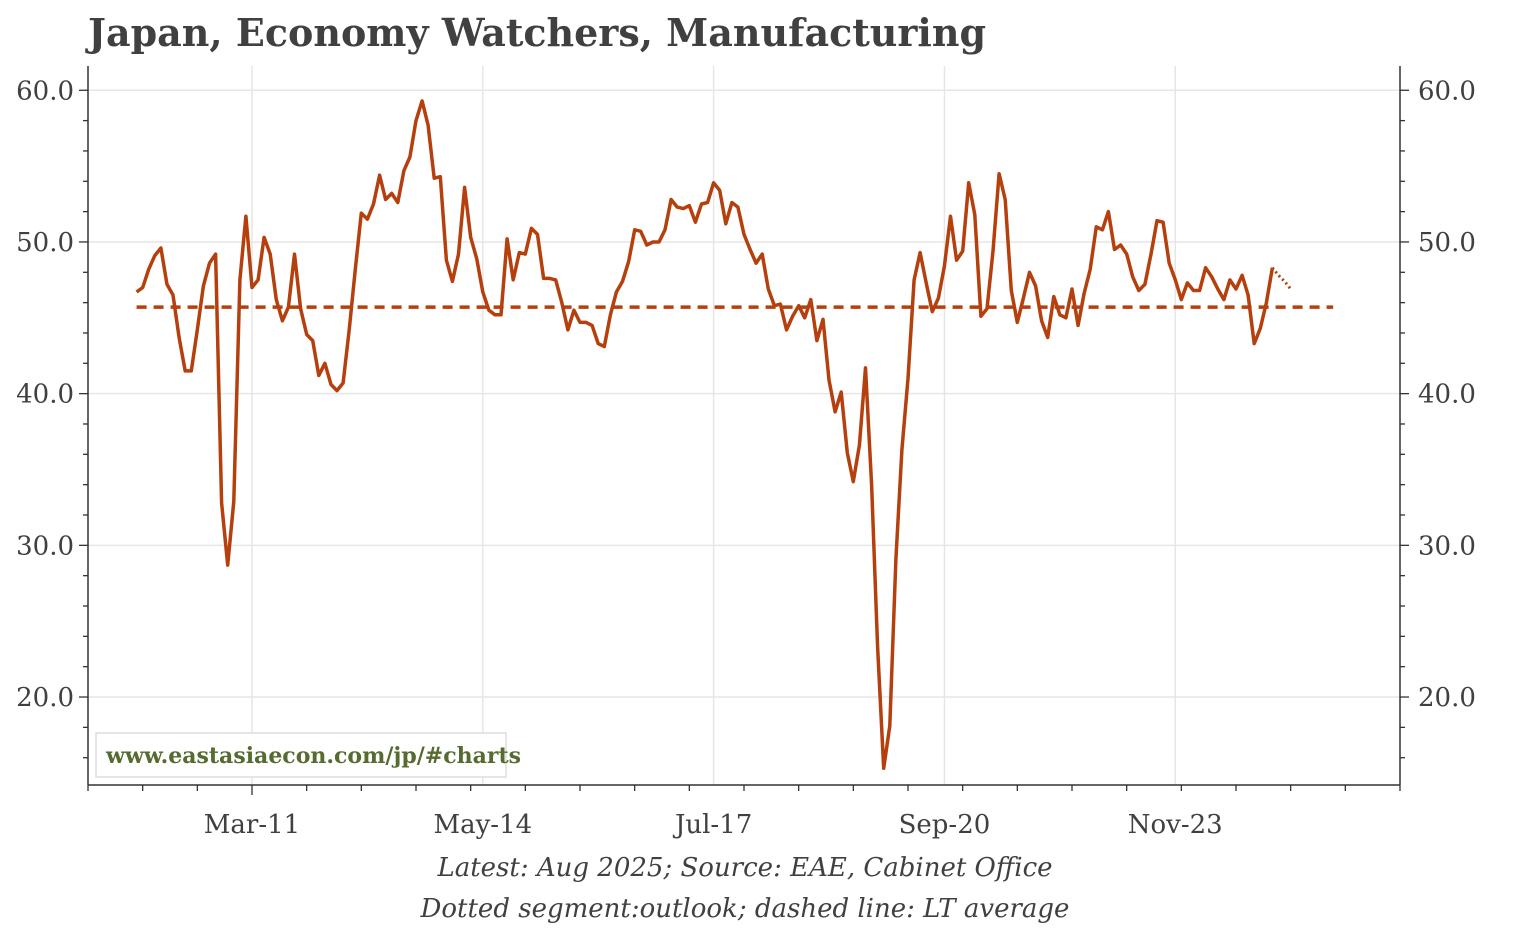 This screenshot has height=930, width=1534. I want to click on watermark-box, so click(301, 755).